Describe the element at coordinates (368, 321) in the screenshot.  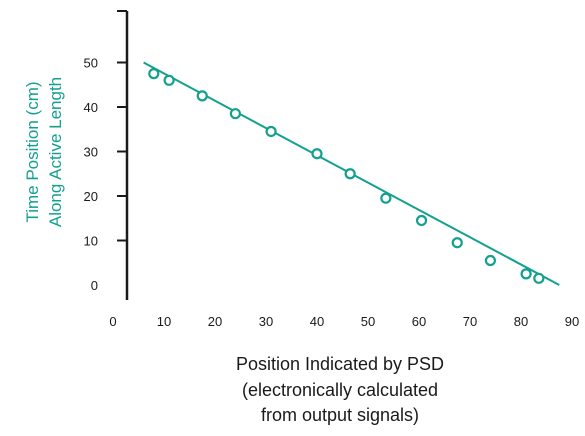
I see `x-tick-label: 50` at that location.